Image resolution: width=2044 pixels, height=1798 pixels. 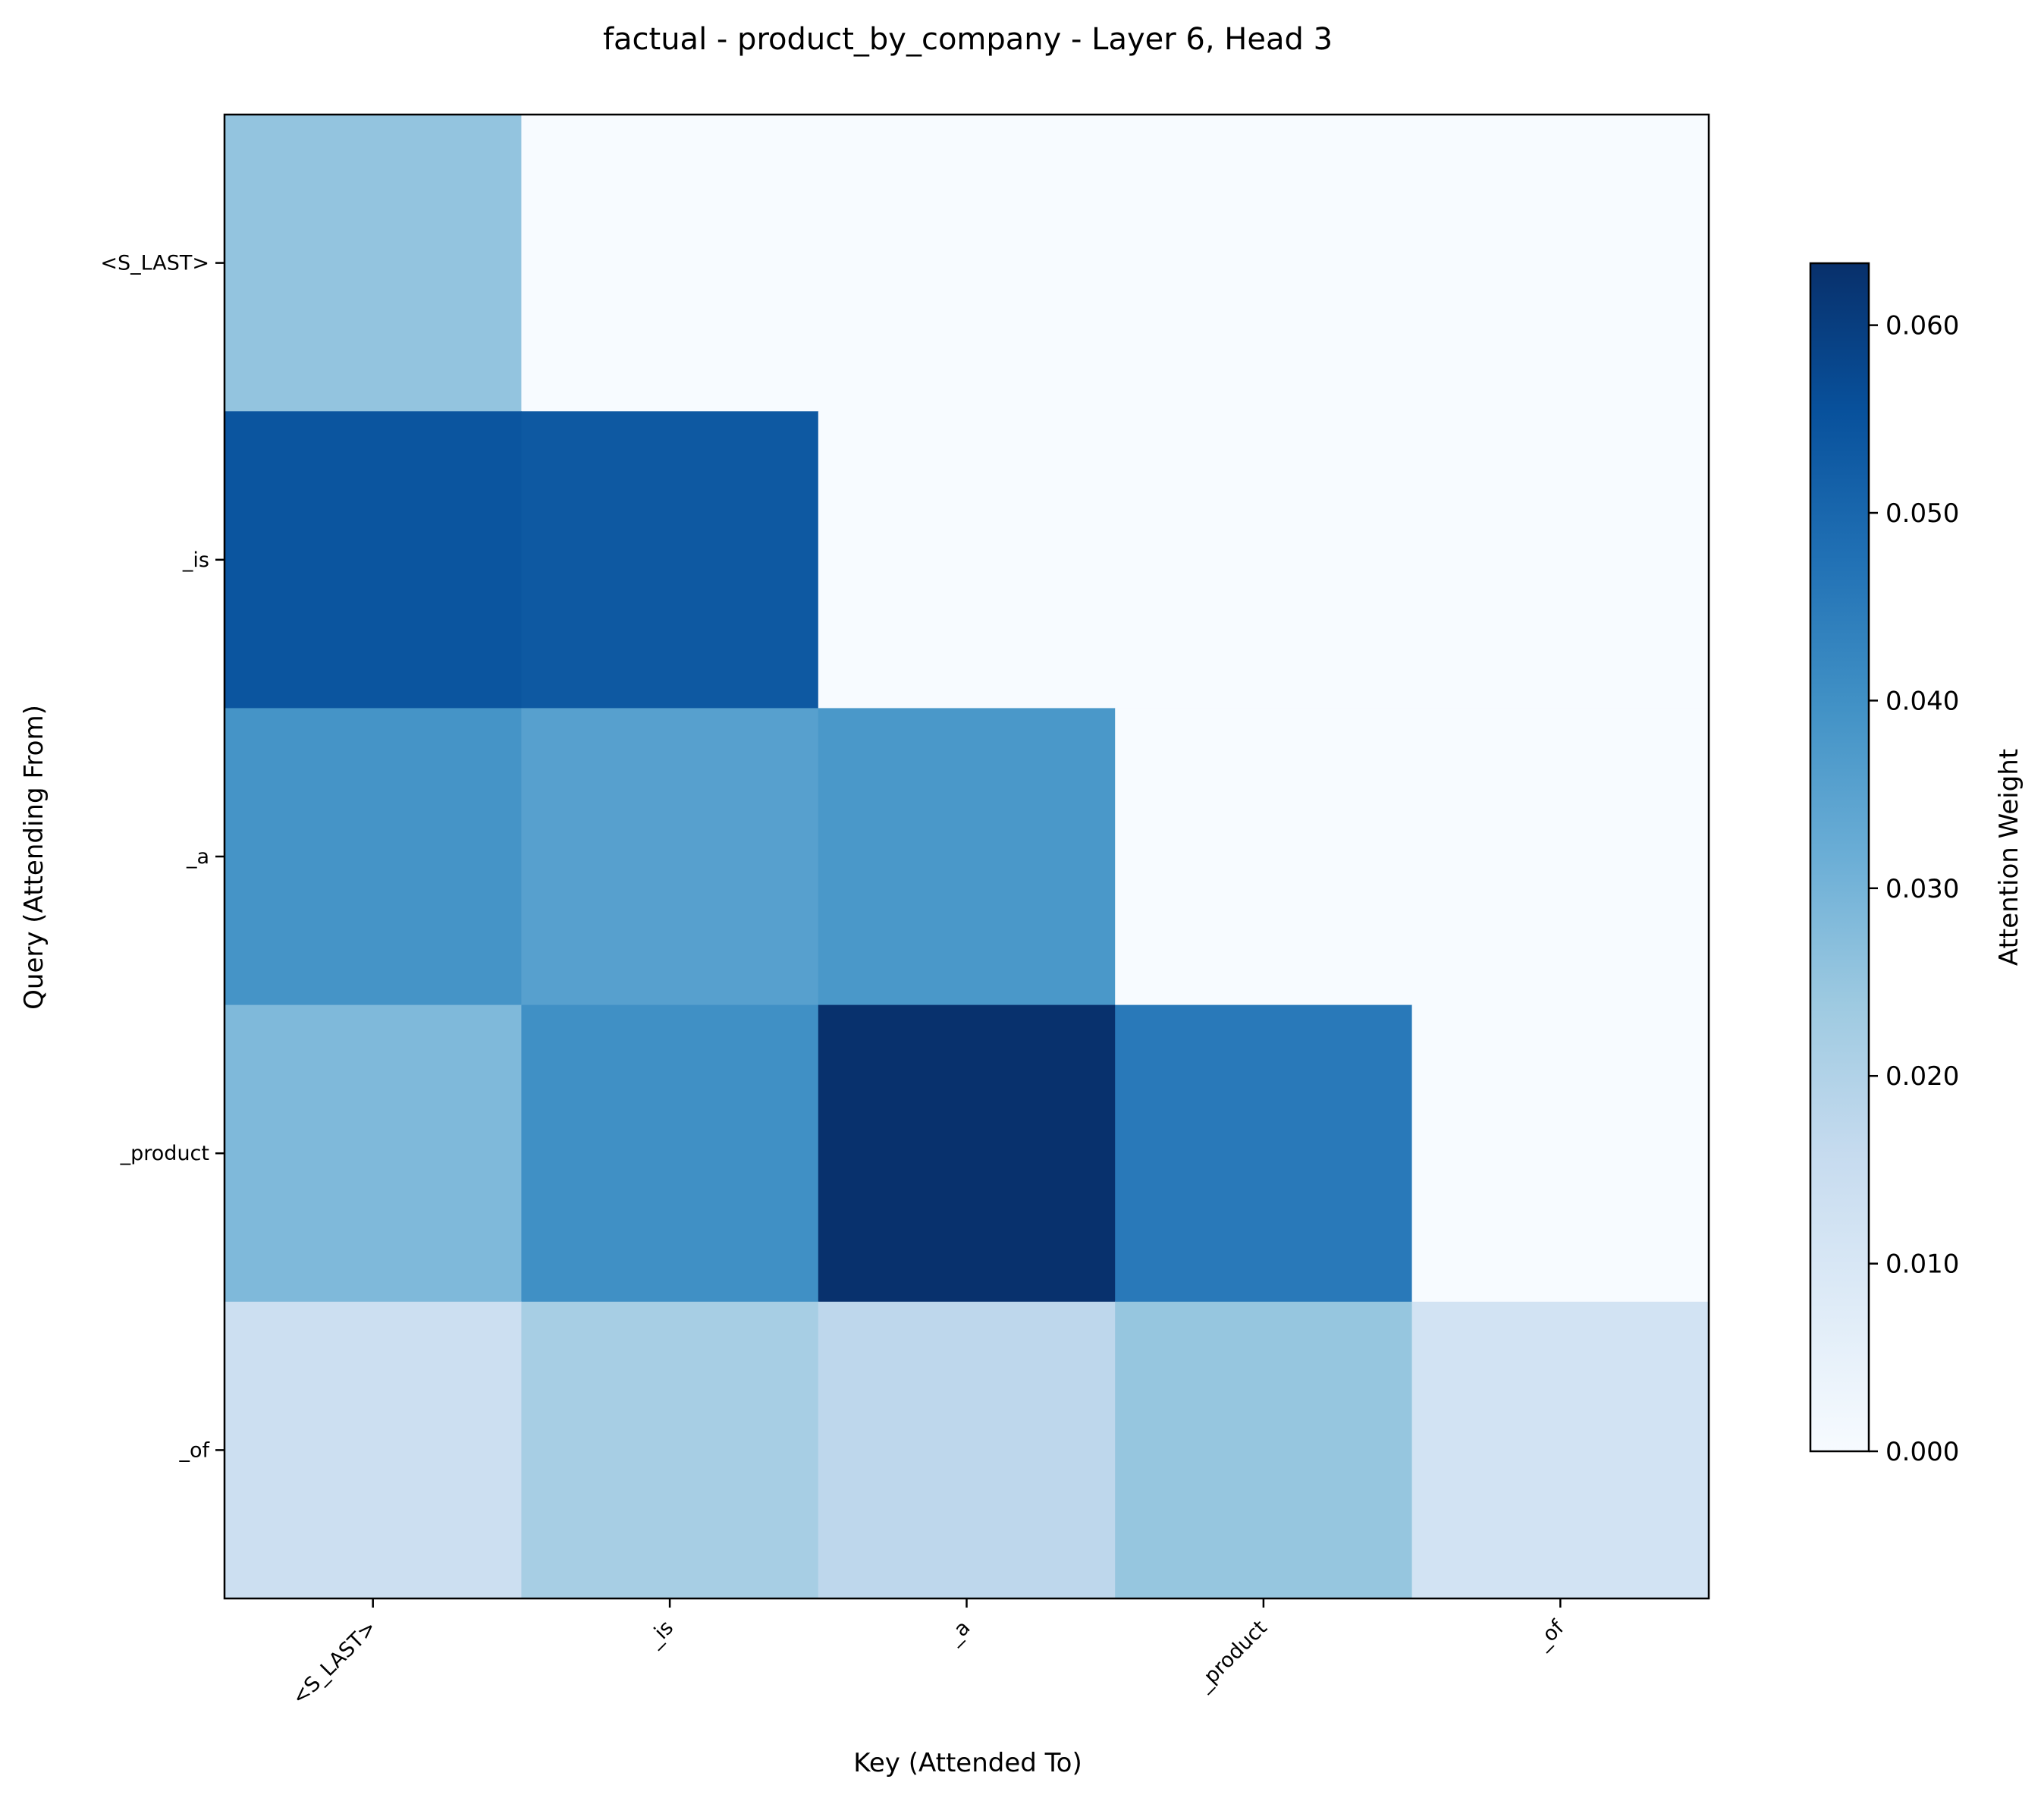 I want to click on colorbar-tick-label: 0.020, so click(x=1922, y=1076).